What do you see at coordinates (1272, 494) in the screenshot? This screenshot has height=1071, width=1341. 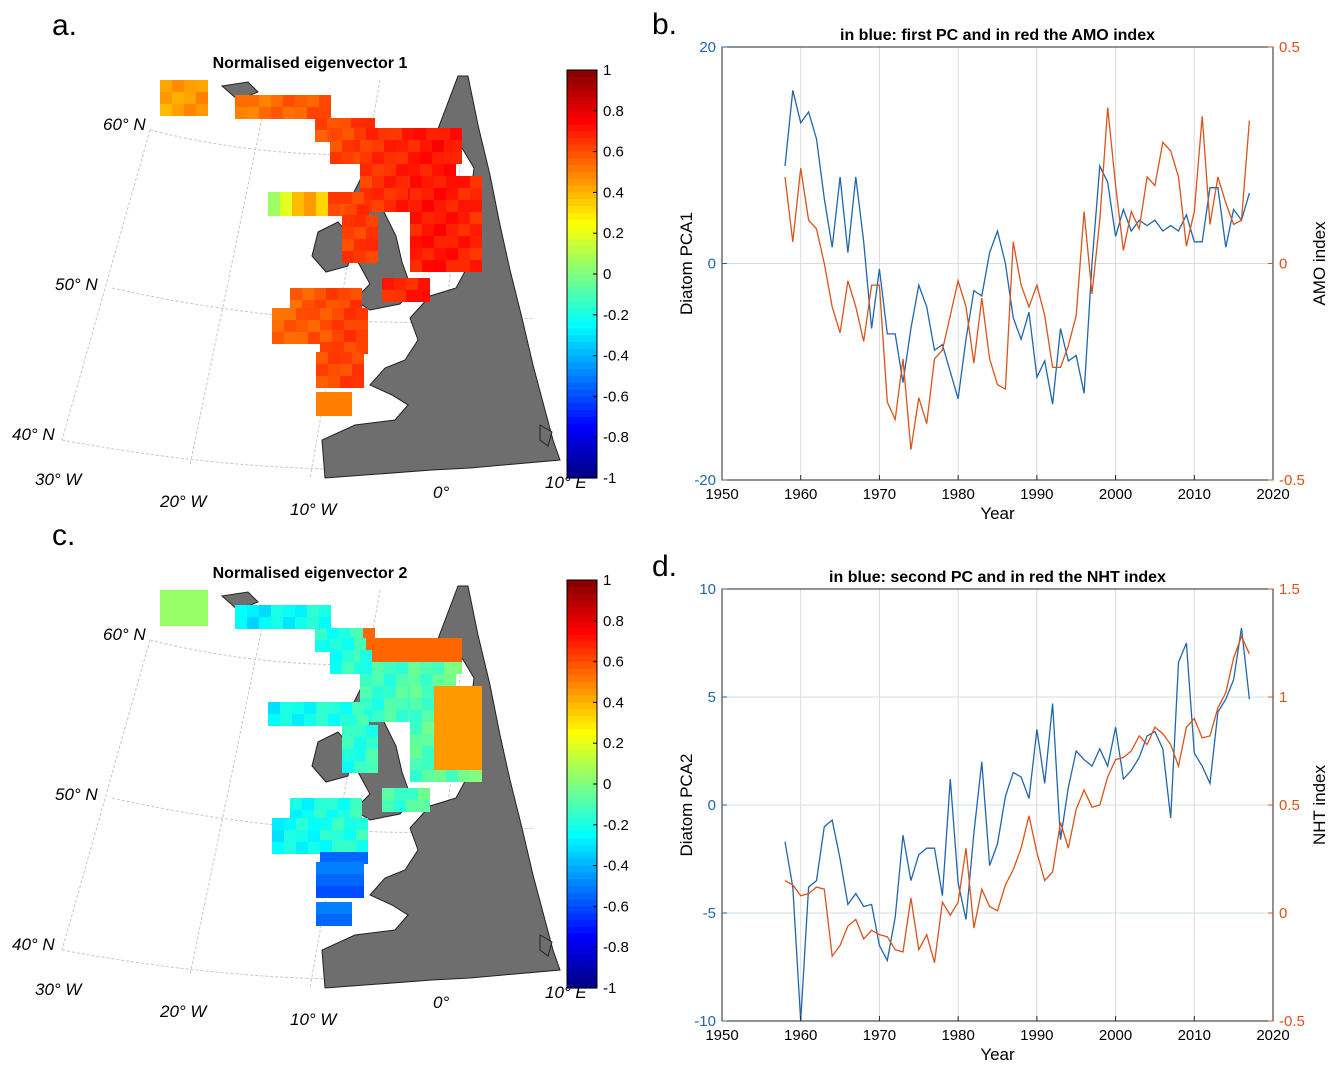 I see `x-tick-label: 2020` at bounding box center [1272, 494].